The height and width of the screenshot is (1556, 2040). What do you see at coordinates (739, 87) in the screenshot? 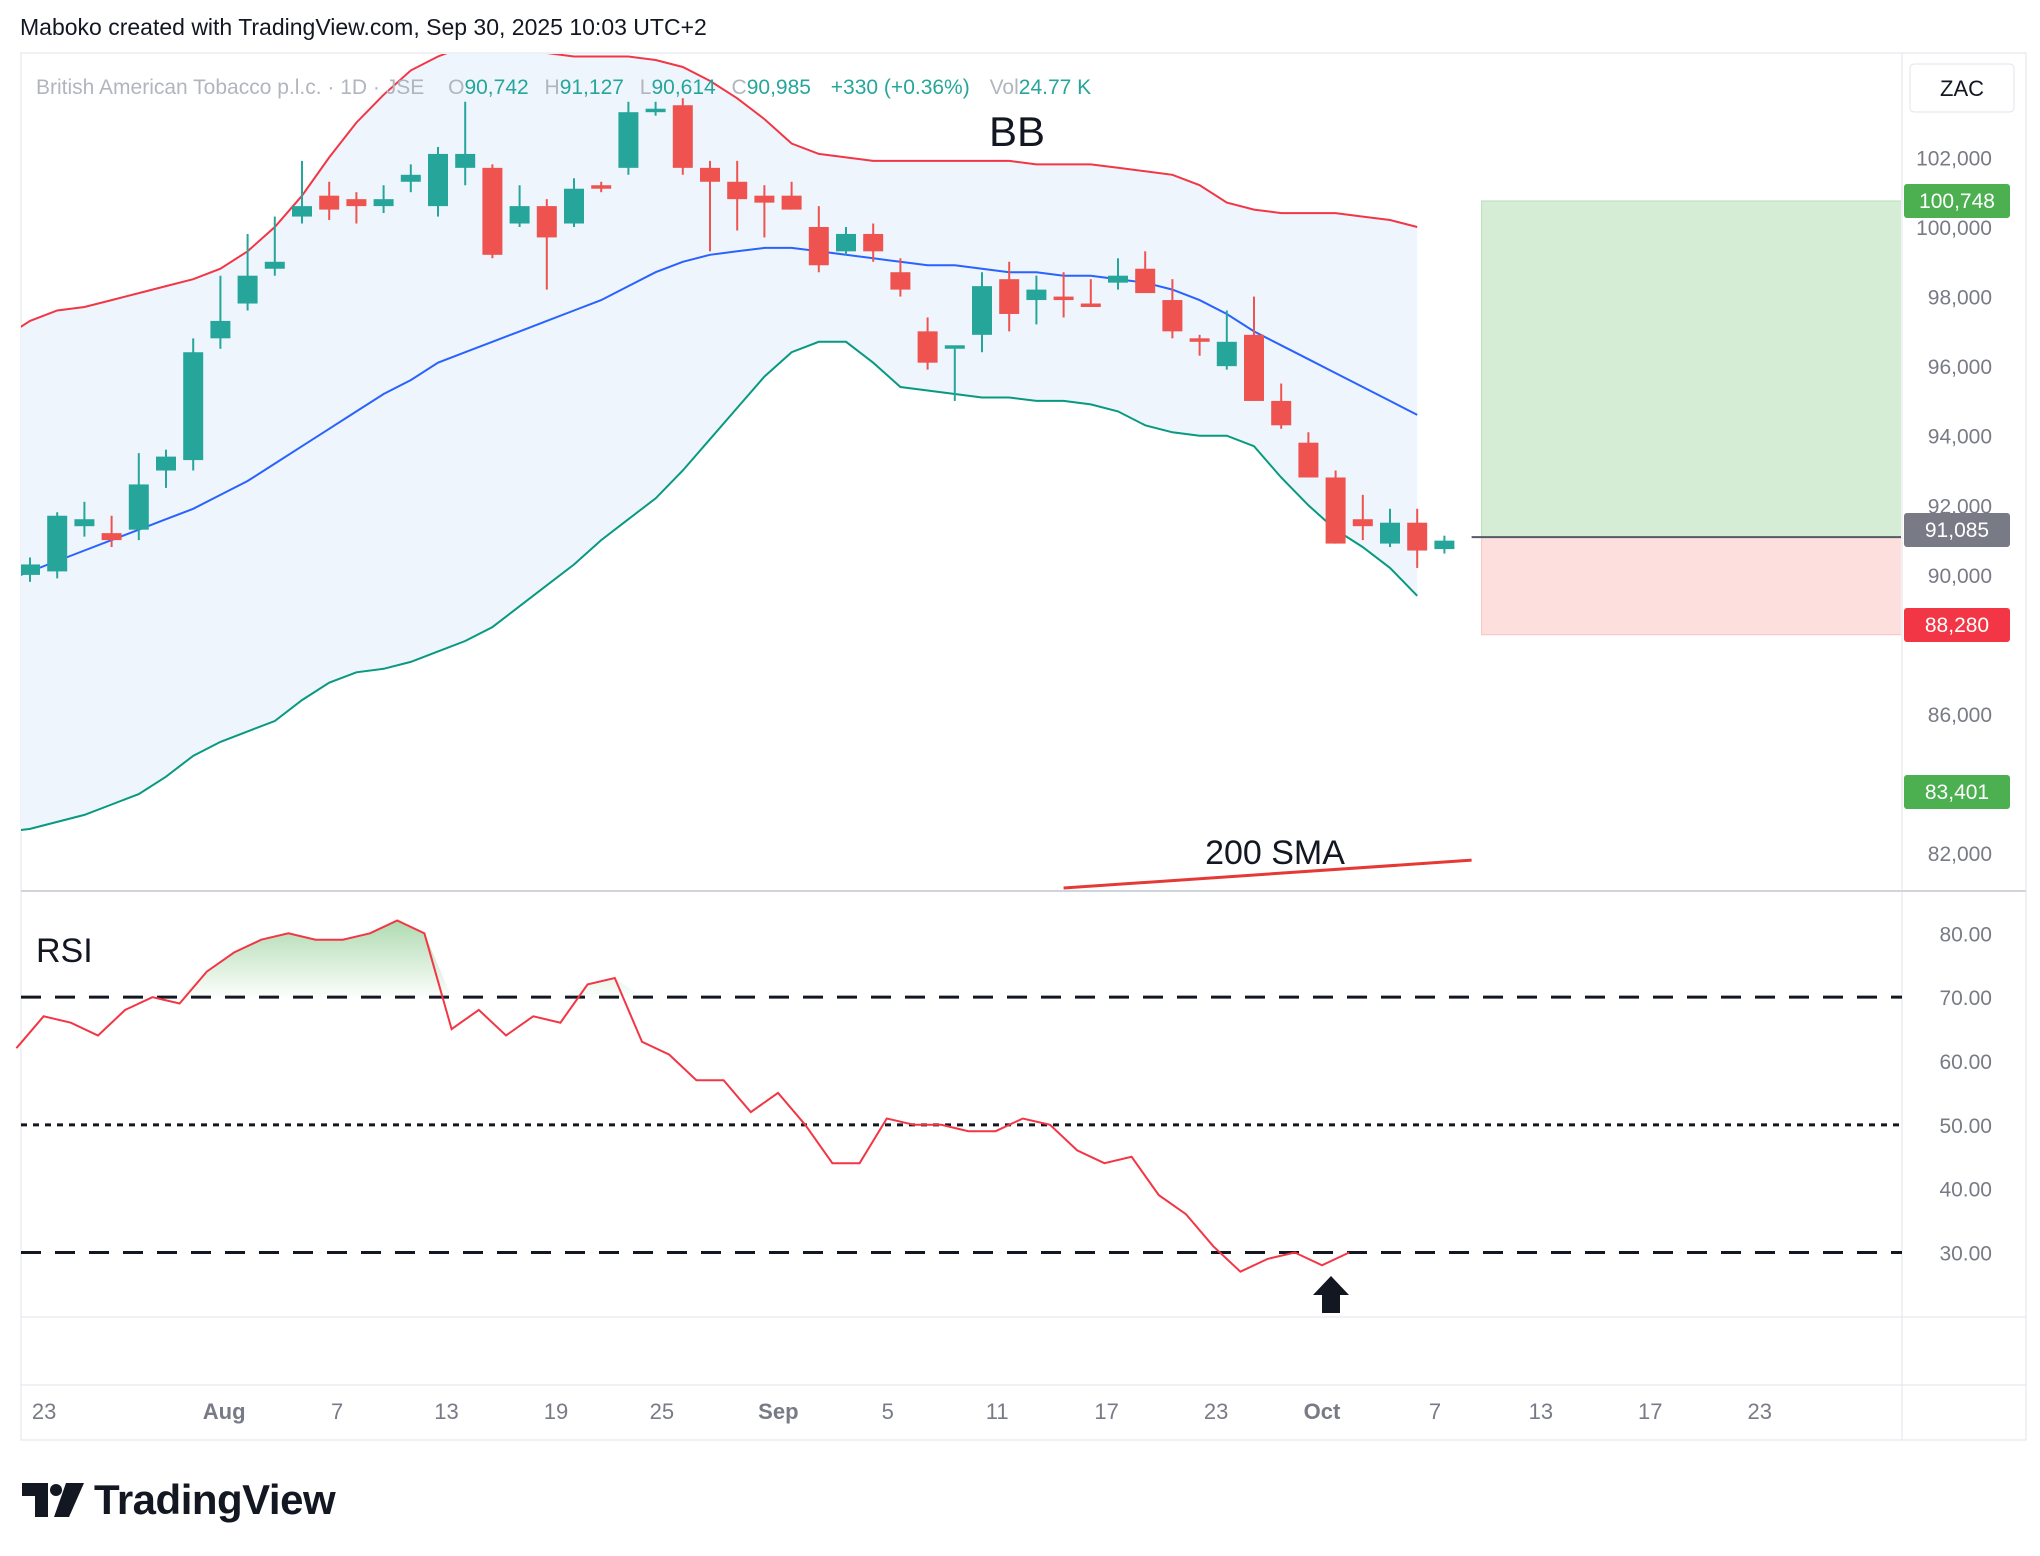
I see `legend-close-label: C` at bounding box center [739, 87].